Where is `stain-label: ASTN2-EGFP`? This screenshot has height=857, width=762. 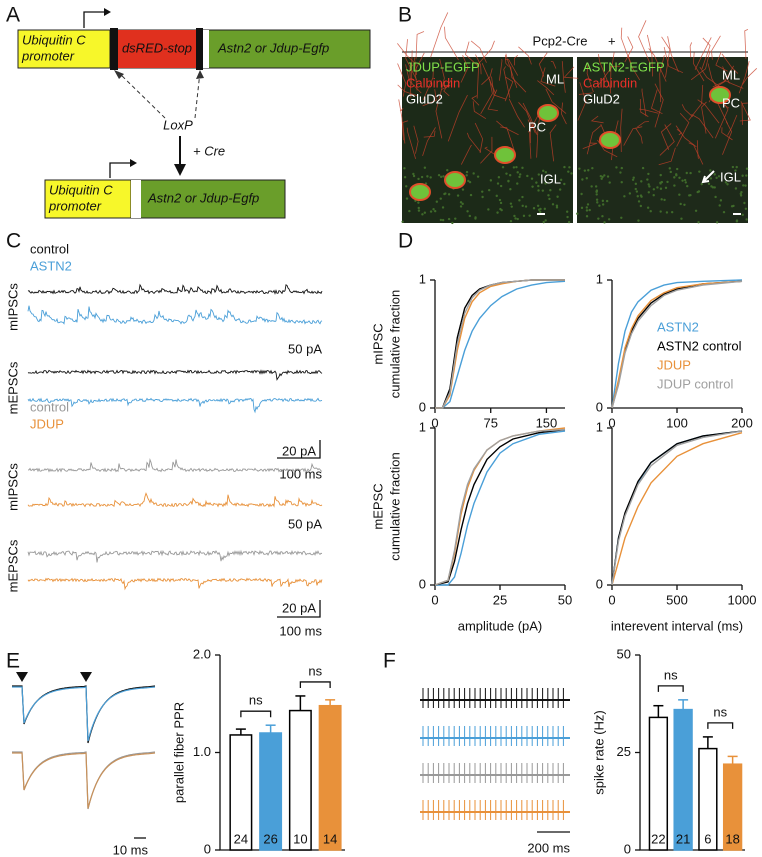
stain-label: ASTN2-EGFP is located at coordinates (624, 66).